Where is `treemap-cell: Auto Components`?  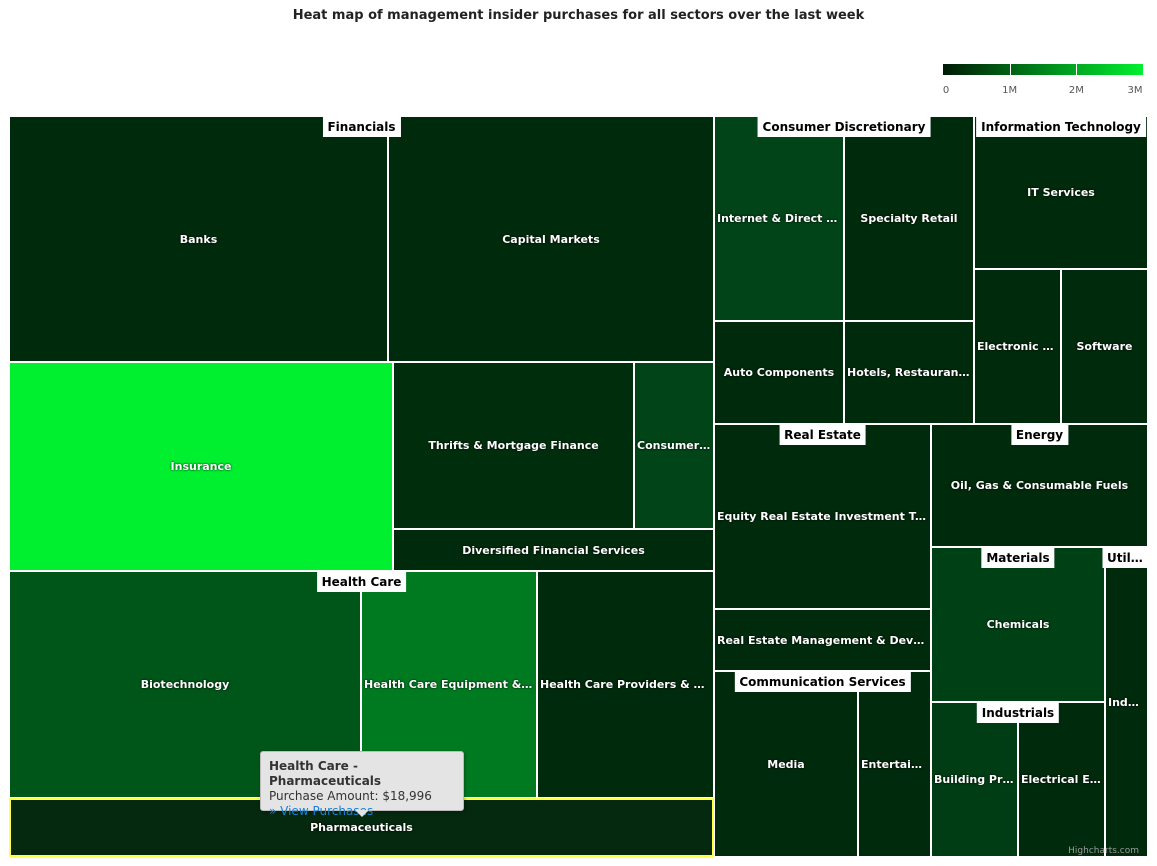 treemap-cell: Auto Components is located at coordinates (779, 372).